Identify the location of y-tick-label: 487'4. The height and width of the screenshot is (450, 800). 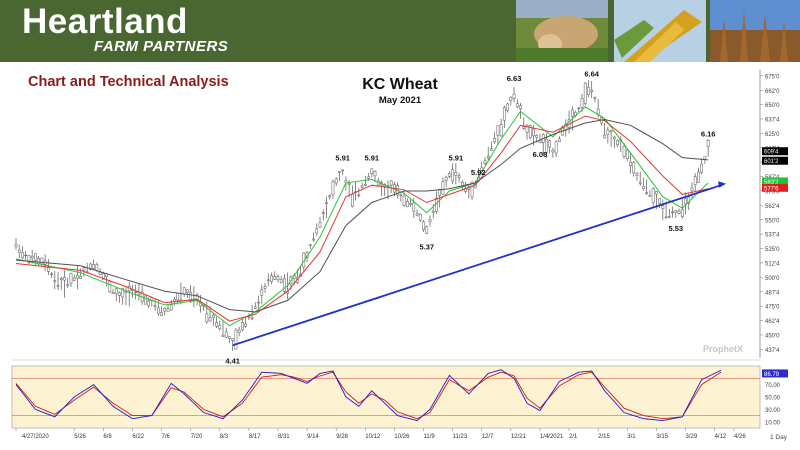
(772, 293).